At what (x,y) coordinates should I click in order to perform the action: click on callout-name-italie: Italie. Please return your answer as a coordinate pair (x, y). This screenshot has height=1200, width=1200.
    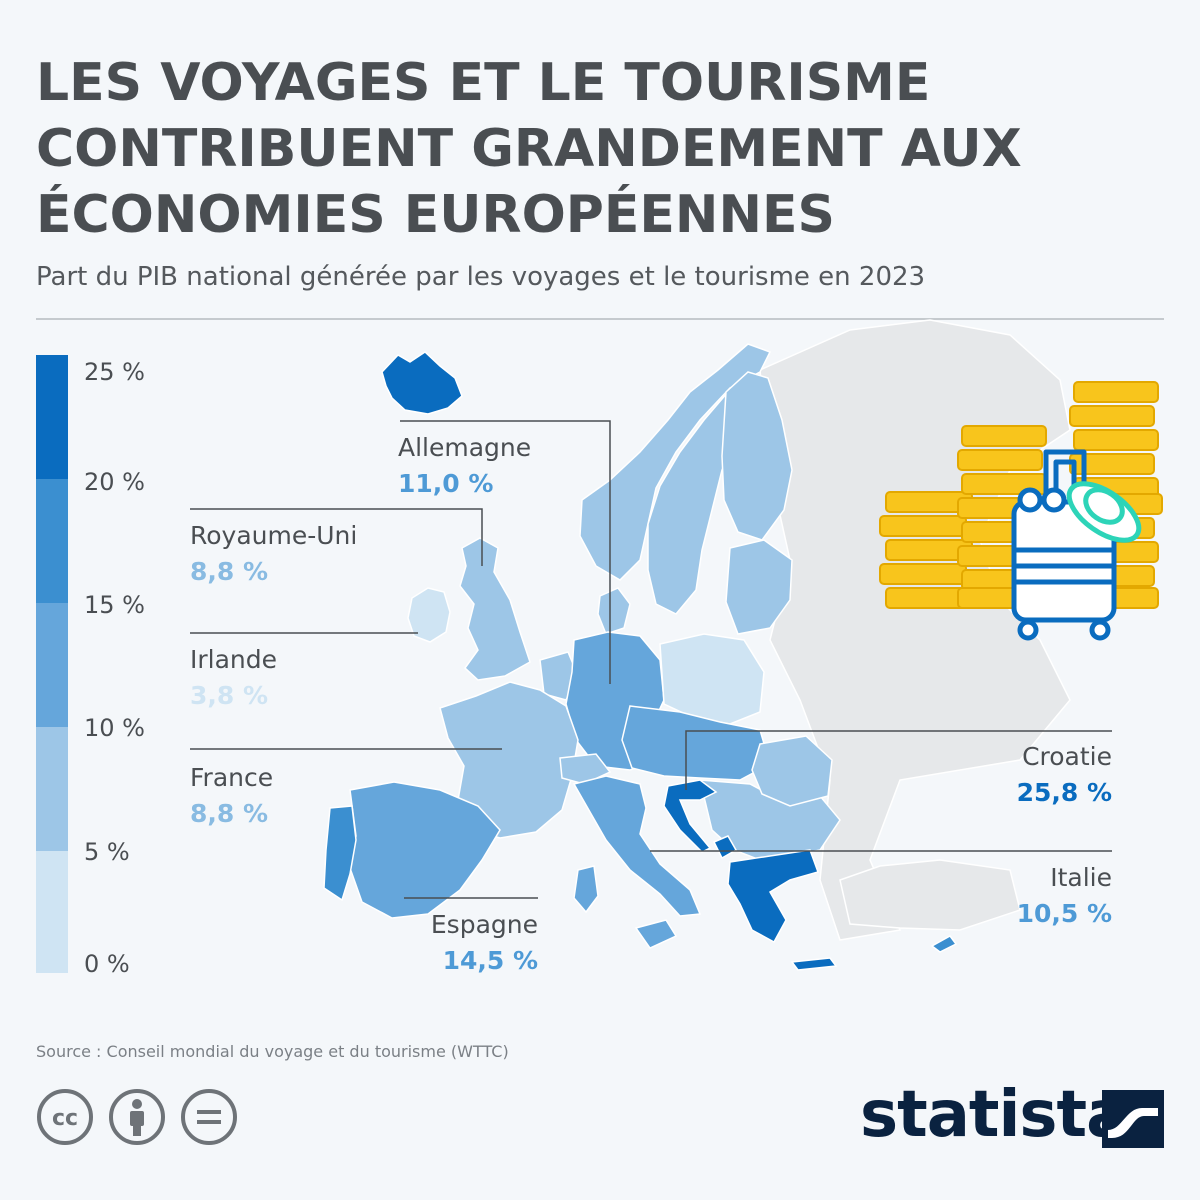
    Looking at the image, I should click on (1081, 877).